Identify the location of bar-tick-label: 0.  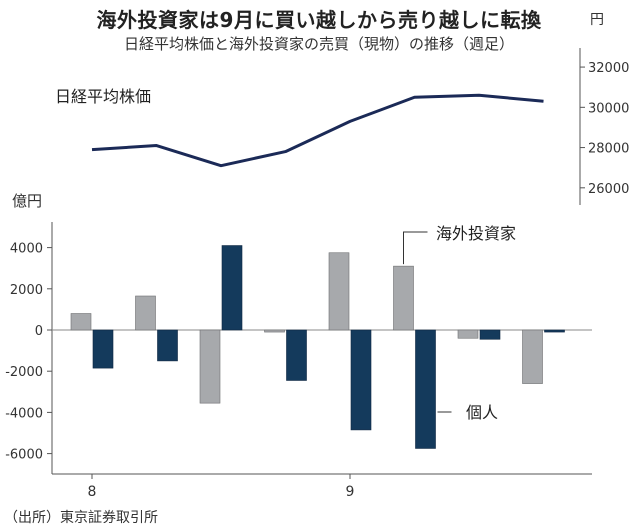
(39, 331).